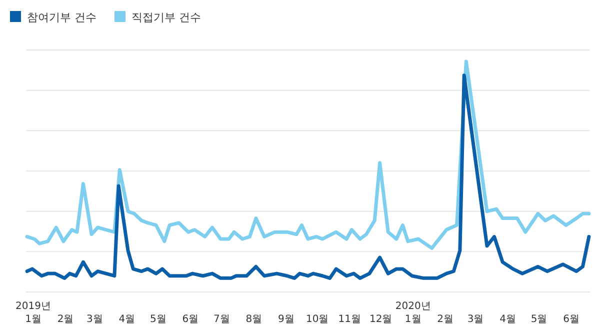 The width and height of the screenshot is (612, 336). What do you see at coordinates (166, 17) in the screenshot?
I see `legend-label: 직접기부 건수` at bounding box center [166, 17].